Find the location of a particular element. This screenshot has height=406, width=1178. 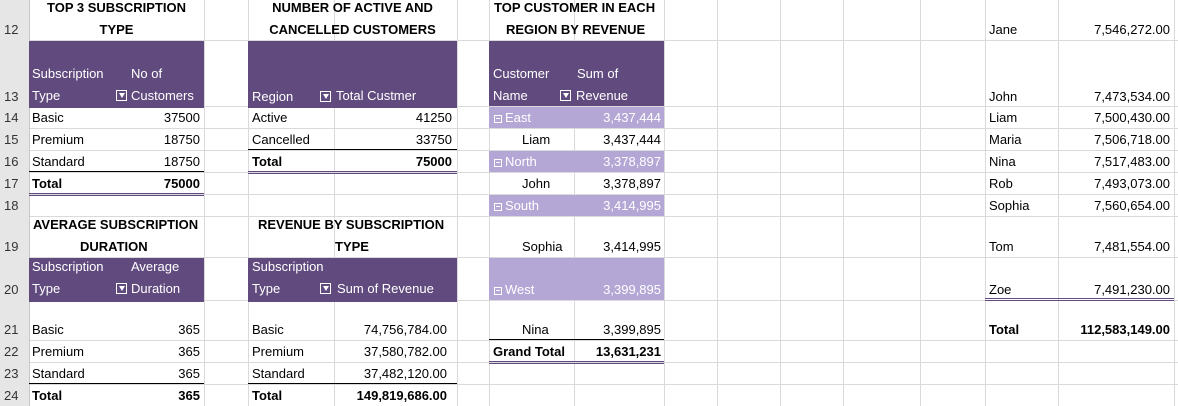

region-row-north: North is located at coordinates (515, 162).